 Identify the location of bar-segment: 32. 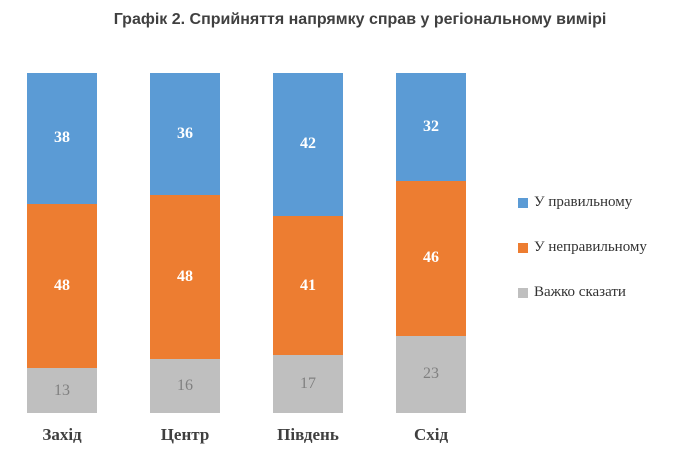
(431, 127).